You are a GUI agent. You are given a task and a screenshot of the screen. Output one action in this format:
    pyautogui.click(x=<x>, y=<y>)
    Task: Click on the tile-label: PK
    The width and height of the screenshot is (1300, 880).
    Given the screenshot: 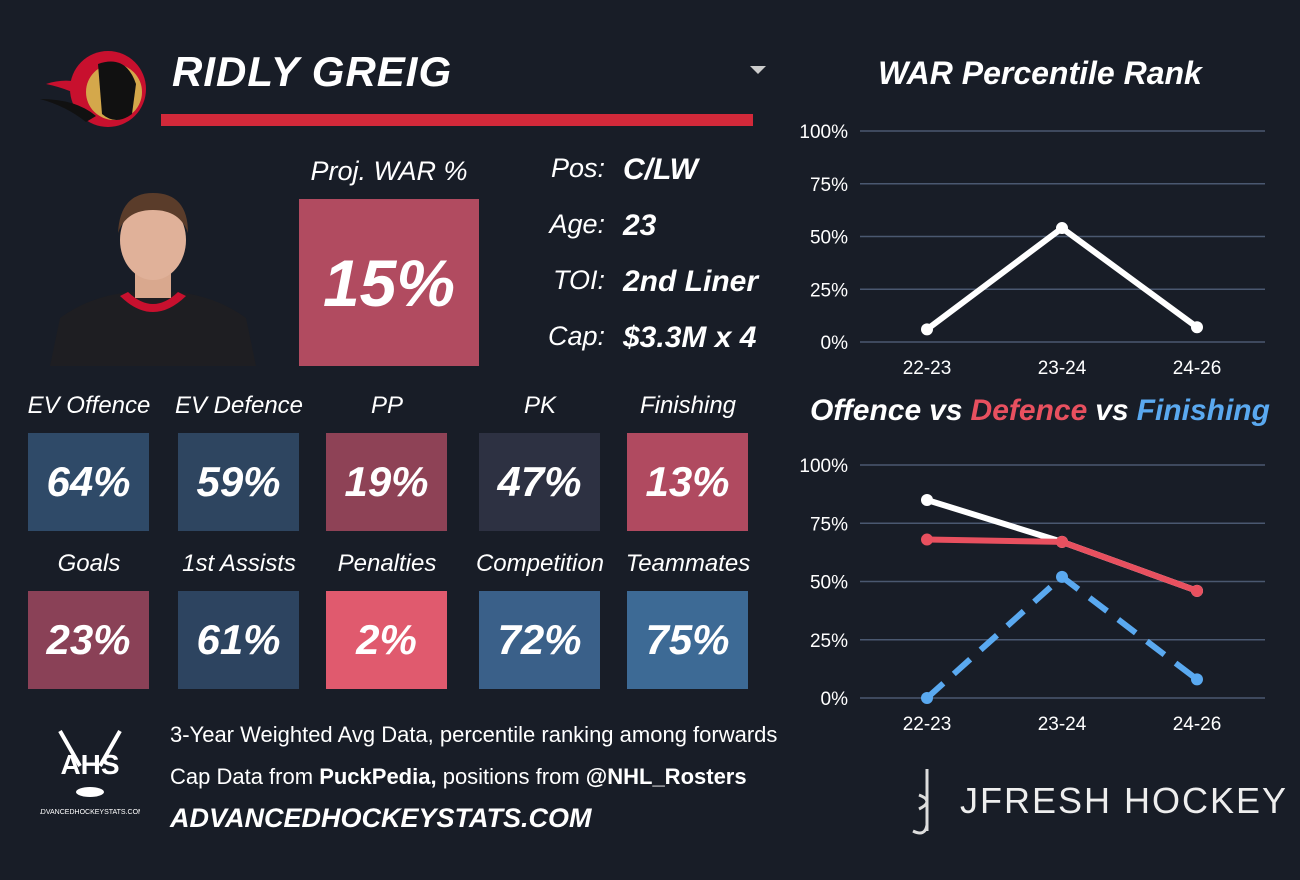 What is the action you would take?
    pyautogui.click(x=539, y=405)
    